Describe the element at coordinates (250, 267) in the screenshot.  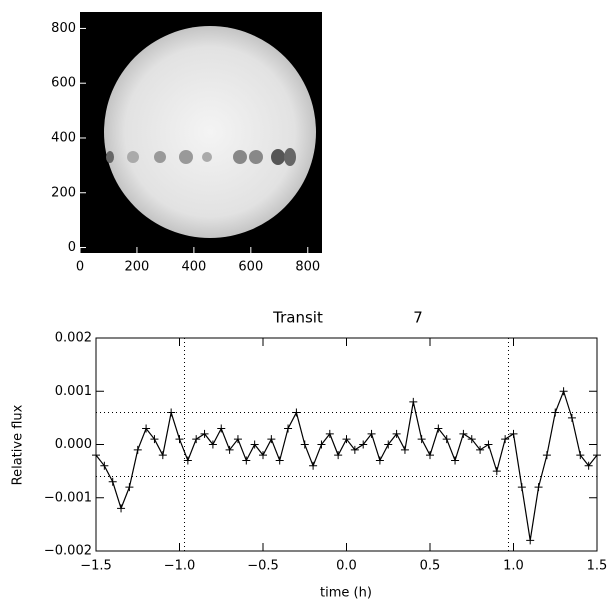
I see `x-tick-label: 600` at that location.